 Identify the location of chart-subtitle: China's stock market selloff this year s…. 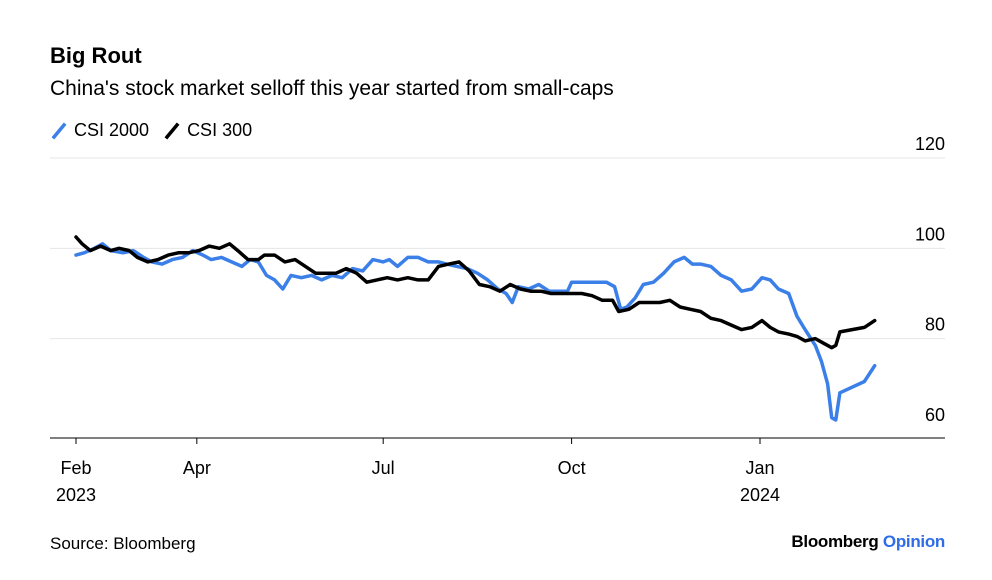
(332, 88).